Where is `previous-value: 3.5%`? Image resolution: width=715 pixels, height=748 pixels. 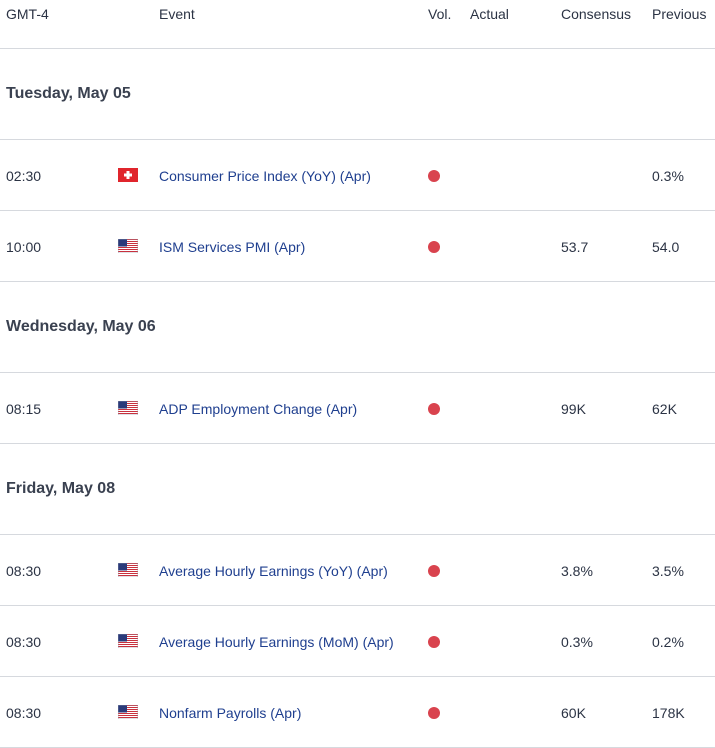 previous-value: 3.5% is located at coordinates (668, 571).